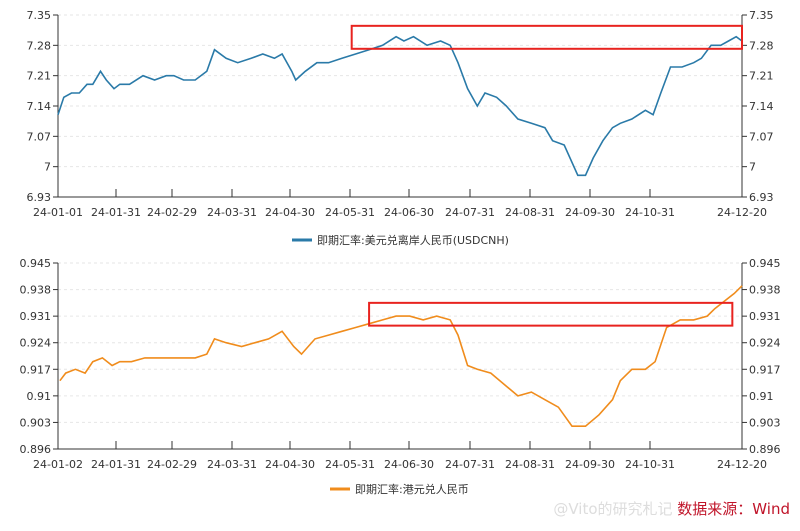  Describe the element at coordinates (765, 422) in the screenshot. I see `y-tick-label-right: 0.903` at that location.